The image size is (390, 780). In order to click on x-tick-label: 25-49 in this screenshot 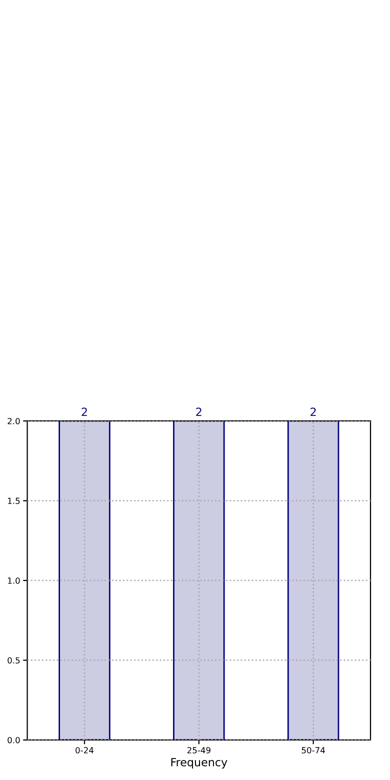, I will do `click(198, 750)`.